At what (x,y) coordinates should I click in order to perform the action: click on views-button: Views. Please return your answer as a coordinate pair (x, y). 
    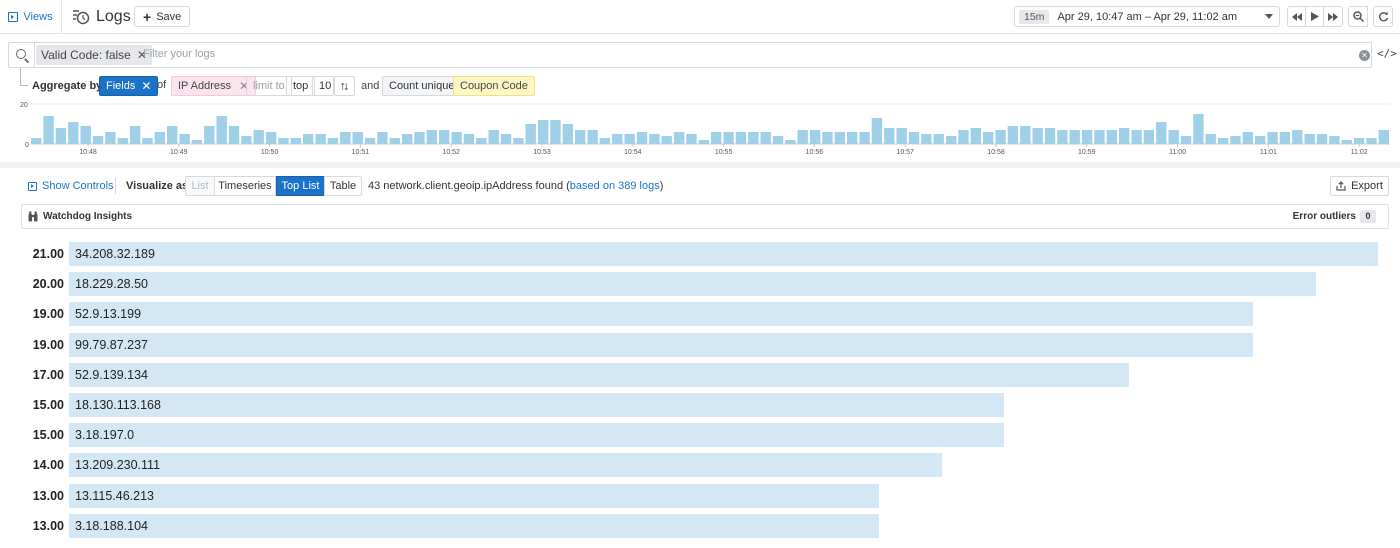
    Looking at the image, I should click on (31, 17).